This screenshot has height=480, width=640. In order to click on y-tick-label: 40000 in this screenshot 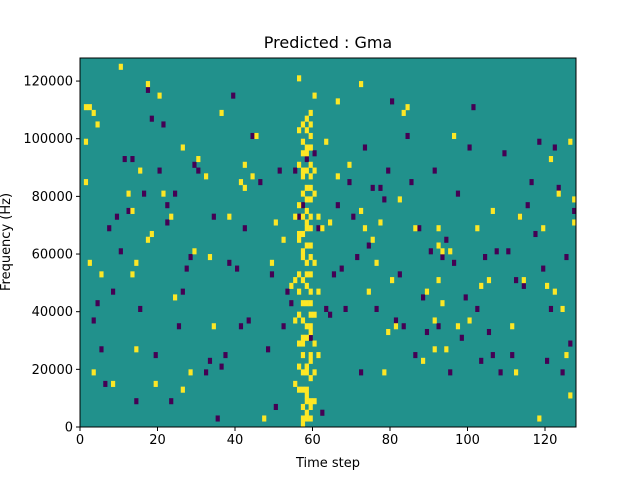, I will do `click(52, 312)`.